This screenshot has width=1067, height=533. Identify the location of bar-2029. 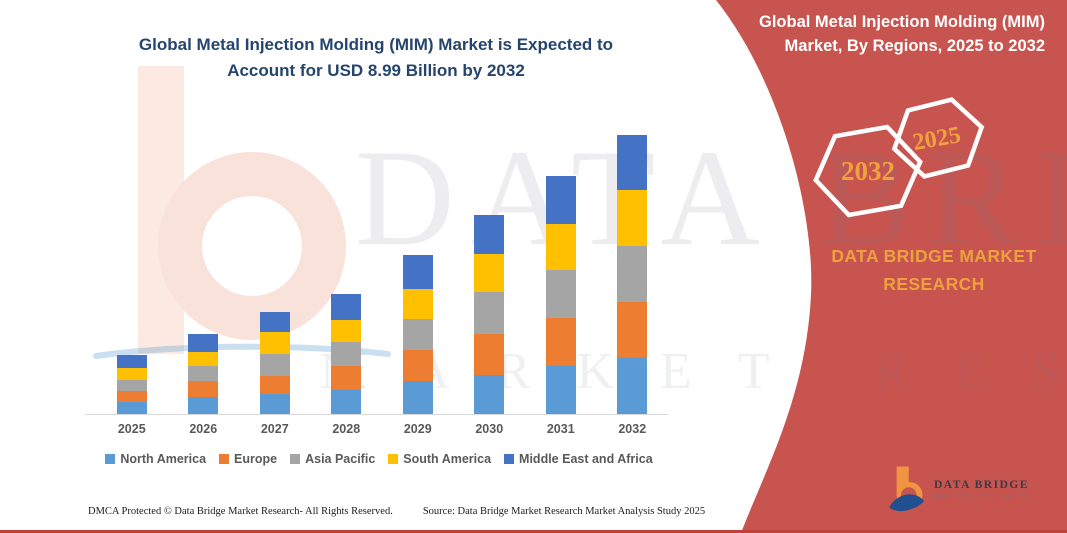
(418, 269).